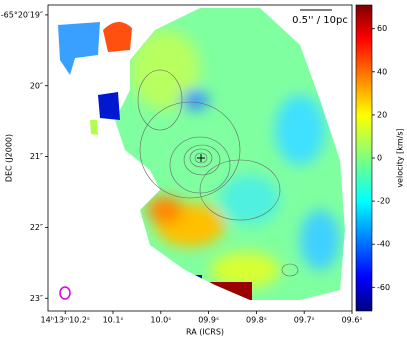 This screenshot has height=339, width=407. What do you see at coordinates (379, 158) in the screenshot?
I see `colorbar-tick-label: 0` at bounding box center [379, 158].